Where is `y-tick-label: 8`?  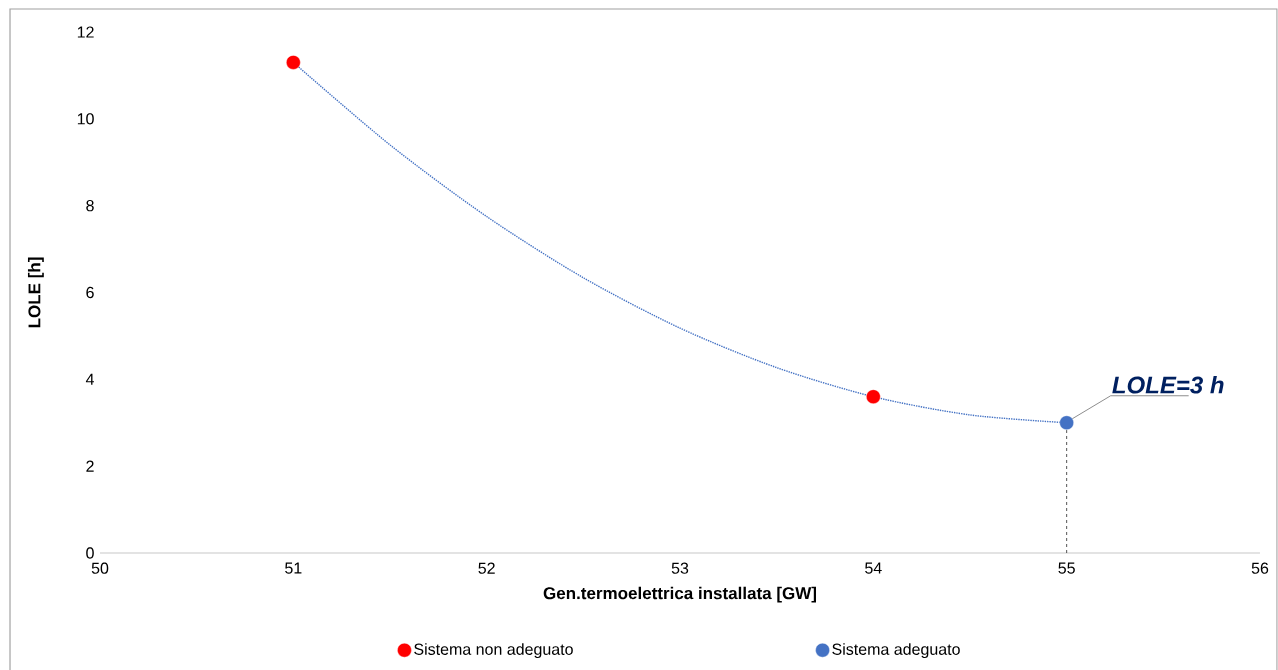 y-tick-label: 8 is located at coordinates (90, 206).